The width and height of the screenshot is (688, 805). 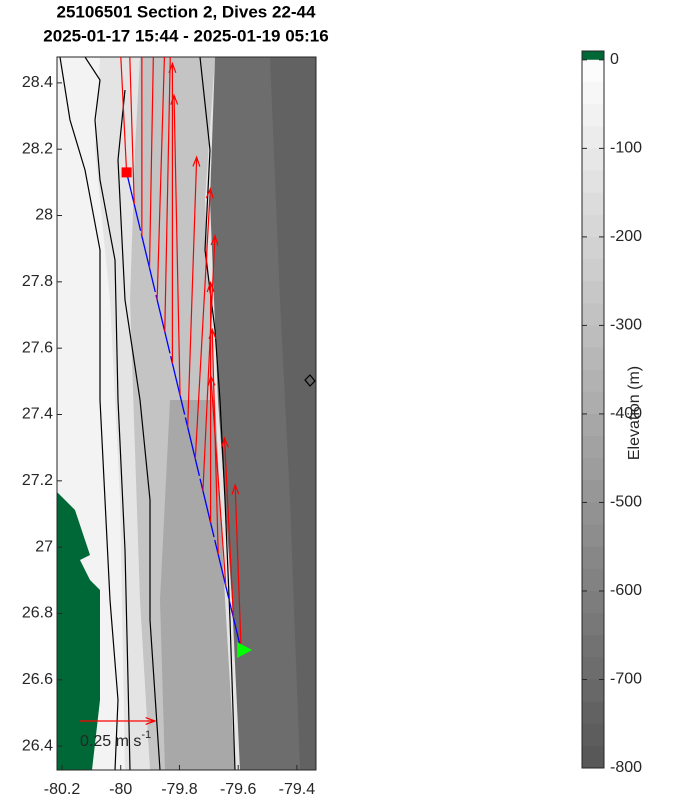 I want to click on colorbar-land, so click(x=593, y=55).